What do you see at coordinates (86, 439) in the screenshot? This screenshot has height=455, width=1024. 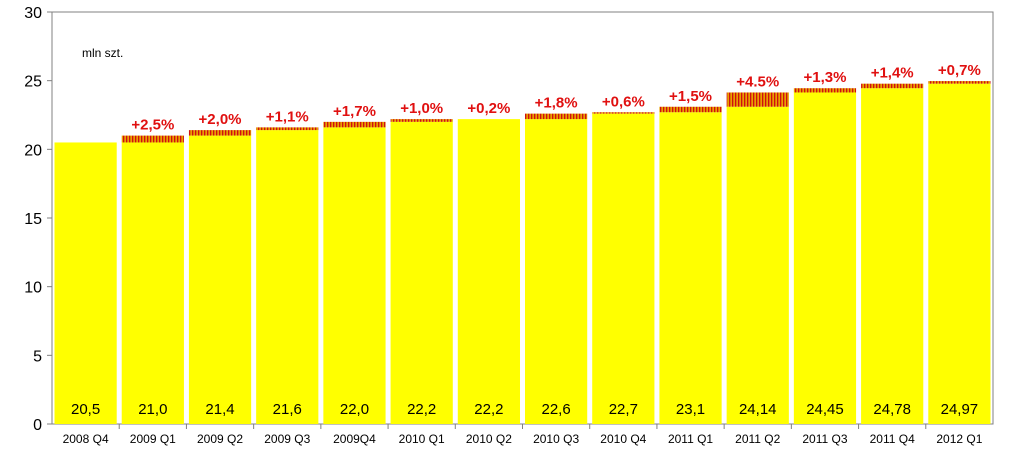 I see `x-tick-label: 2008 Q4` at bounding box center [86, 439].